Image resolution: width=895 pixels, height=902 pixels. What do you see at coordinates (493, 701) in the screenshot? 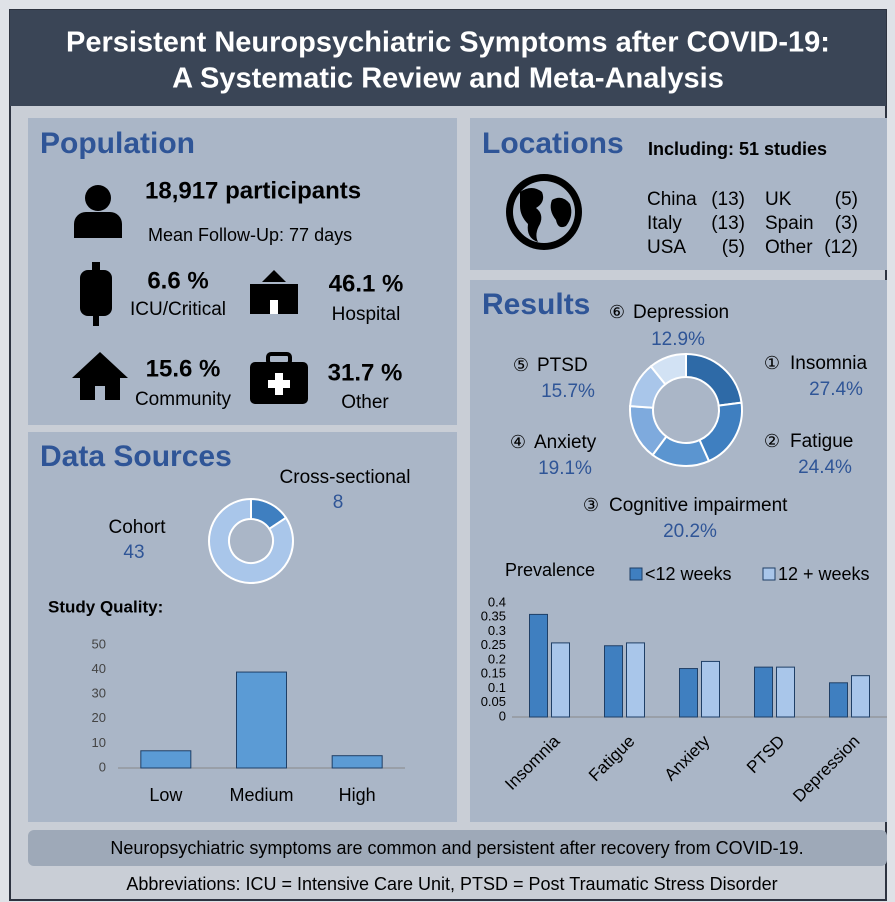
I see `y-tick-label: 0.05` at bounding box center [493, 701].